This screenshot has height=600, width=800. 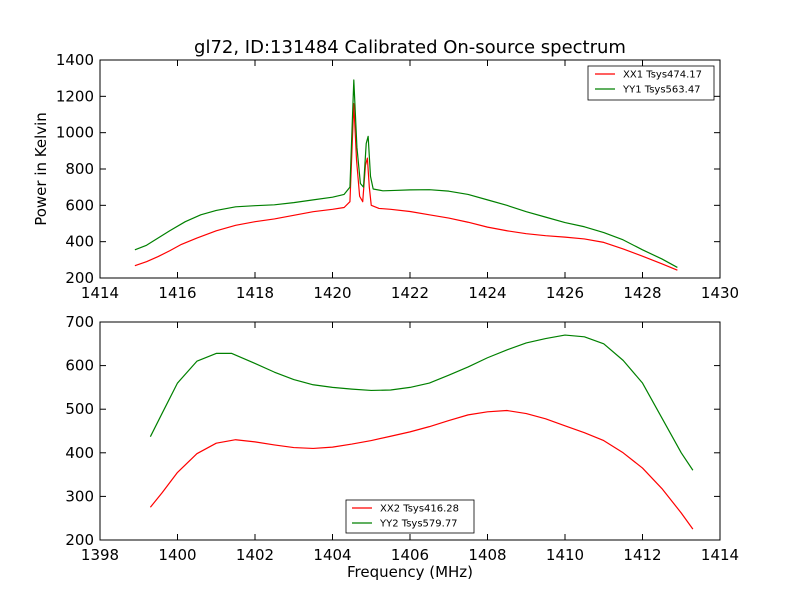 What do you see at coordinates (720, 555) in the screenshot?
I see `bottom-x-tick-label: 1414` at bounding box center [720, 555].